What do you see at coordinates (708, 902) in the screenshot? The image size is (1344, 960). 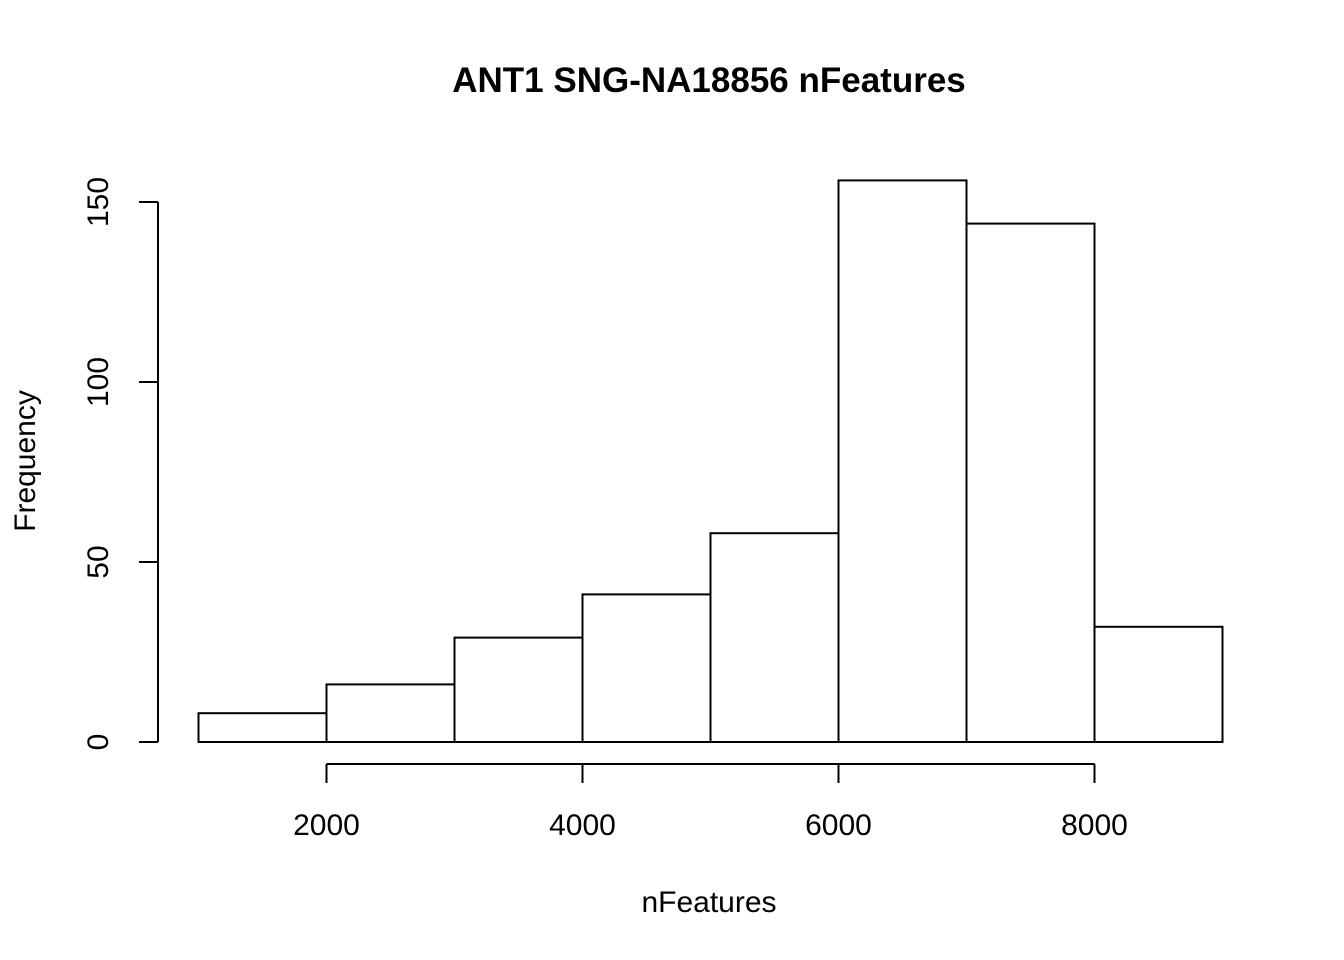 I see `x-axis-label: nFeatures` at bounding box center [708, 902].